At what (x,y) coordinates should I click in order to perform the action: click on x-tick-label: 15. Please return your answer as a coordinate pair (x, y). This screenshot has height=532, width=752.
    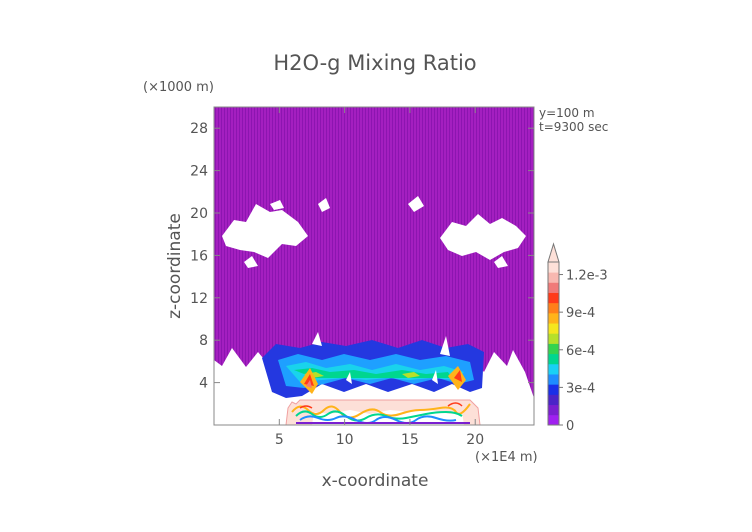
    Looking at the image, I should click on (410, 440).